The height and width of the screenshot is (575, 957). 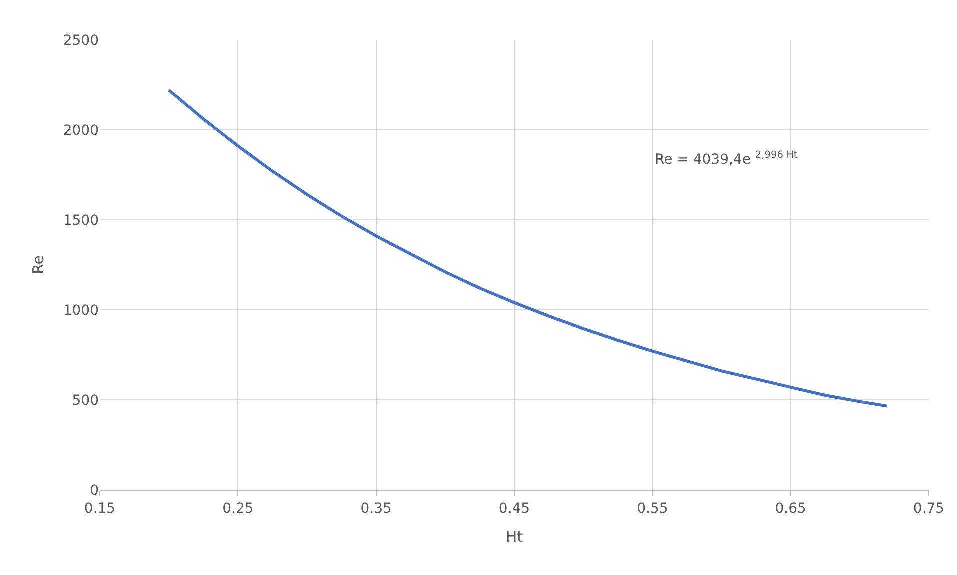 I want to click on y-tick-label: 0, so click(x=94, y=490).